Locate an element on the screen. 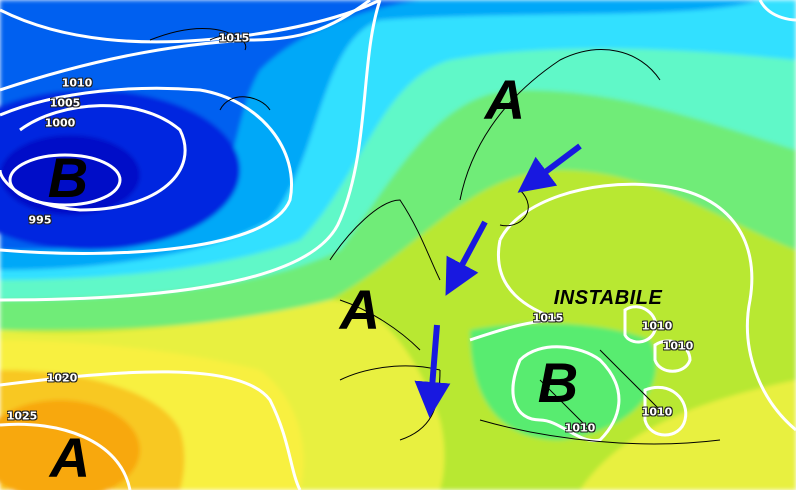 The height and width of the screenshot is (490, 796). flow-arrows is located at coordinates (498, 280).